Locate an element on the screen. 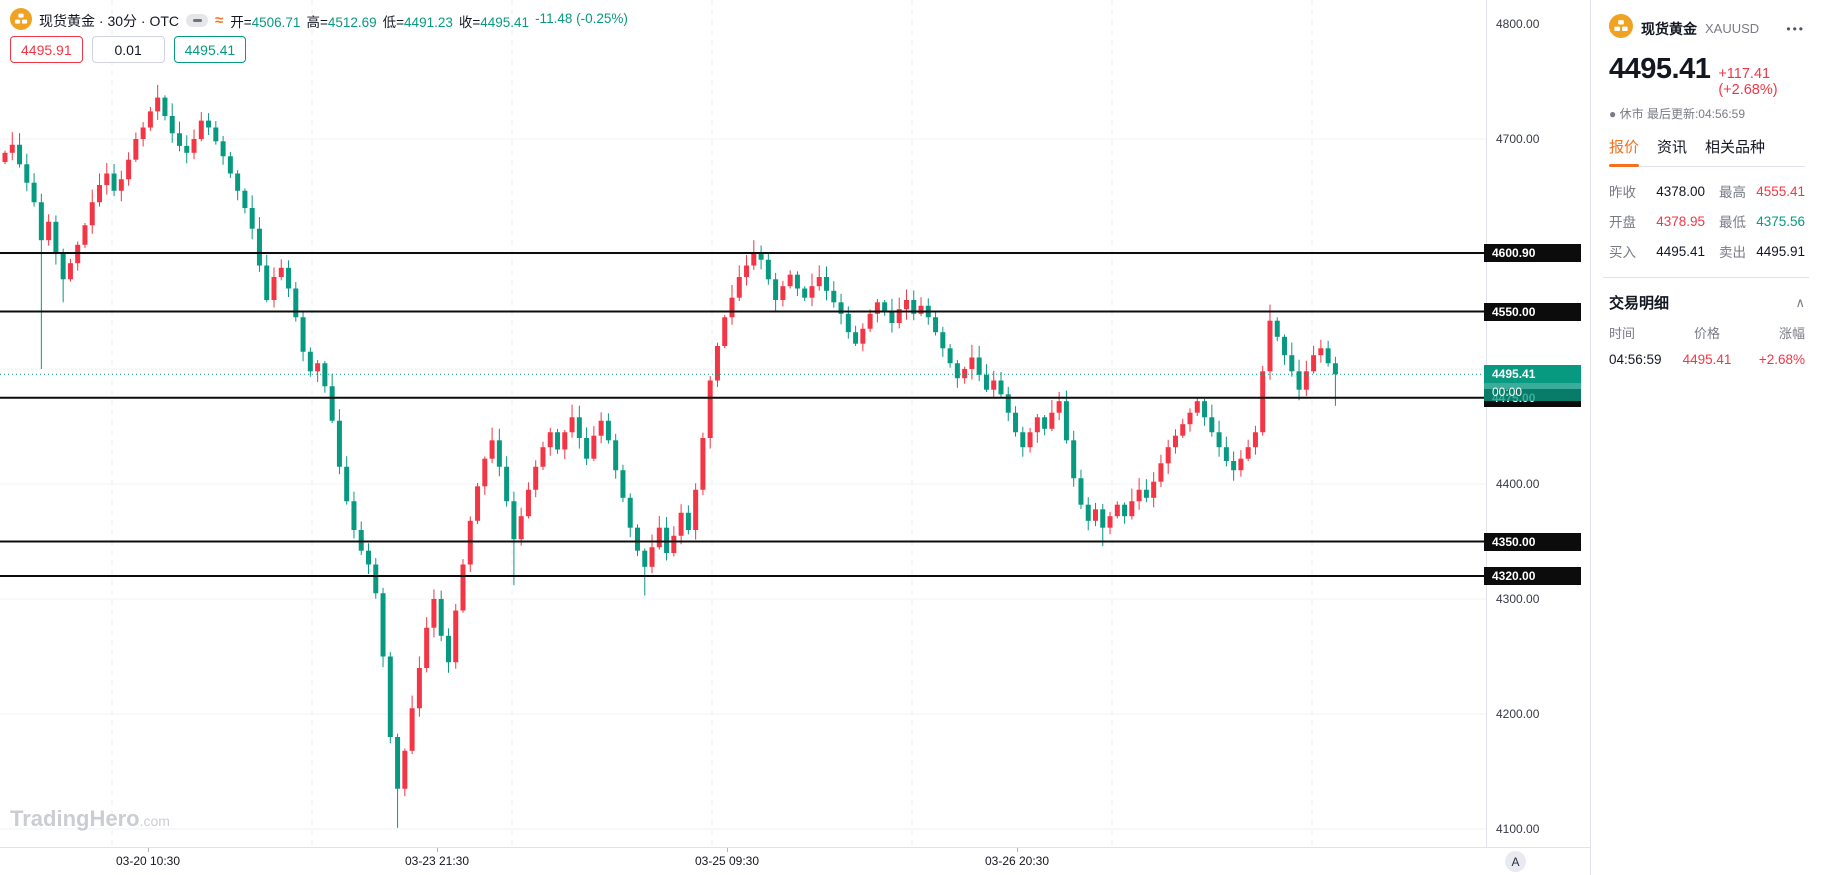  level-price-label: 4320.00 is located at coordinates (1532, 576).